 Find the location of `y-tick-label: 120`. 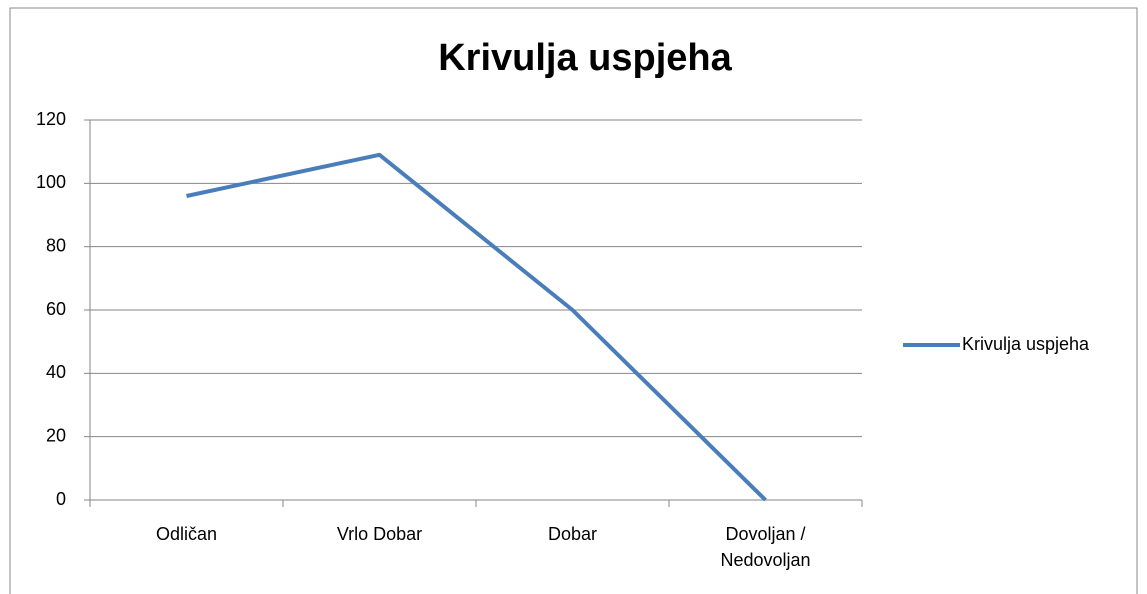

y-tick-label: 120 is located at coordinates (51, 119).